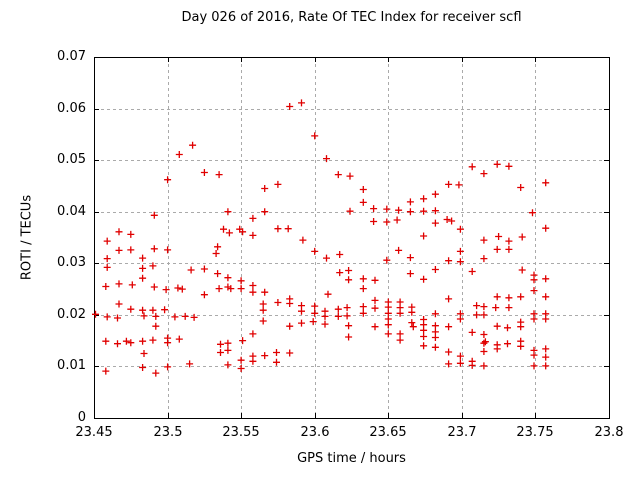 The width and height of the screenshot is (640, 480). I want to click on y-tick-label: 0.01, so click(71, 365).